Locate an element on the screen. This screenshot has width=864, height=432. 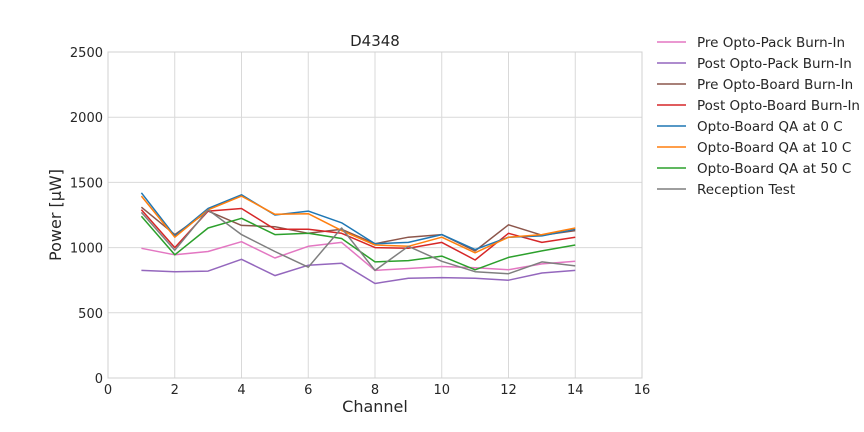
legend-item: Pre Opto-Pack Burn-In is located at coordinates (751, 43).